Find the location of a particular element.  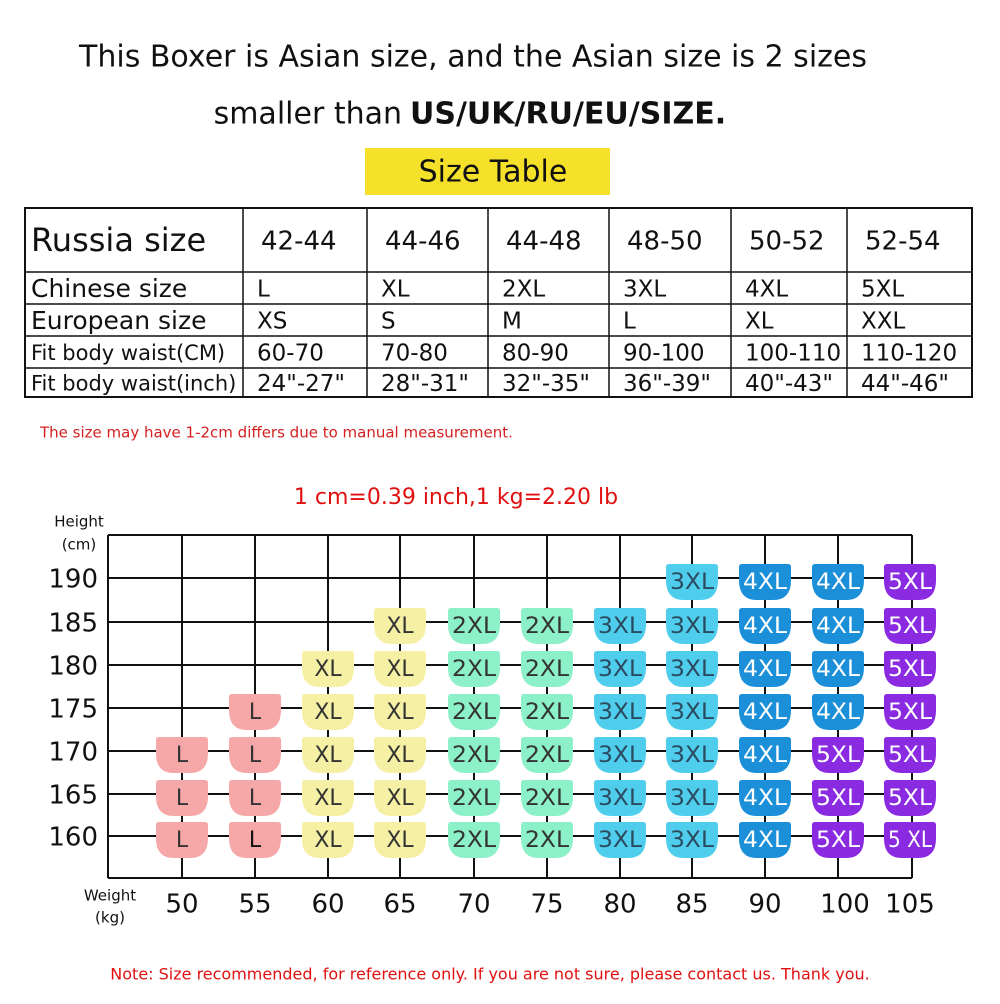

height-label: 190 is located at coordinates (73, 580).